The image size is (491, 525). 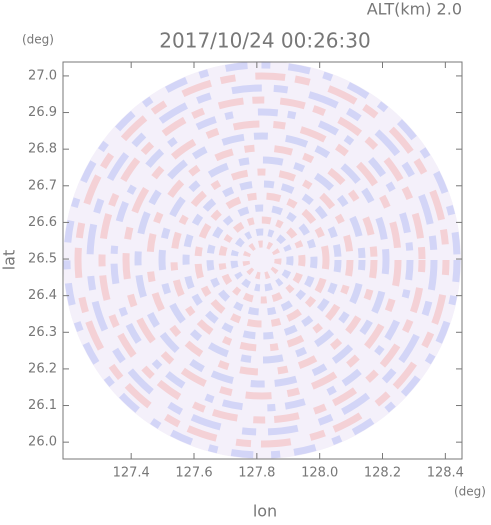 I want to click on y-tick-label: 27.0, so click(x=42, y=75).